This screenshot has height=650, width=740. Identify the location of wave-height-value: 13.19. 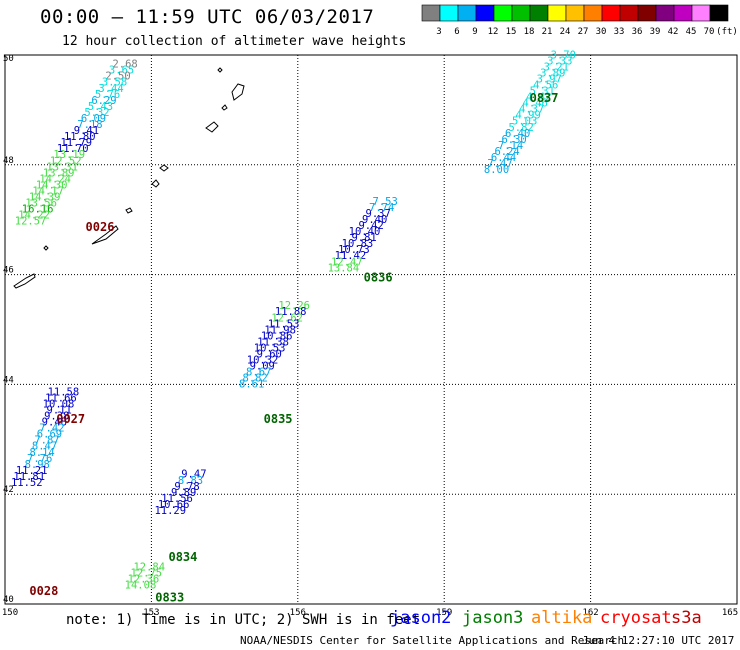
(69, 155).